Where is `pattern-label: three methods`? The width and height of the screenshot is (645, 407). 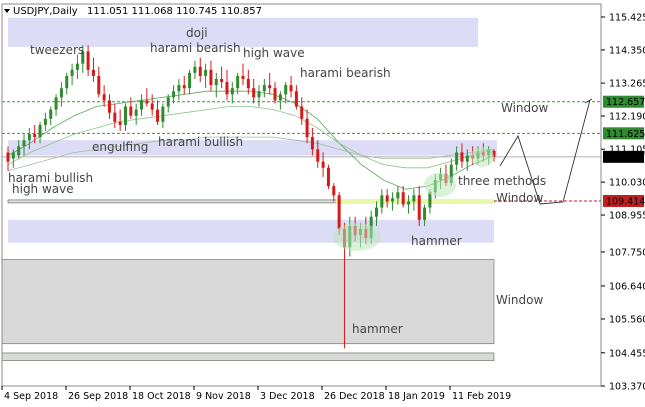
pattern-label: three methods is located at coordinates (502, 181).